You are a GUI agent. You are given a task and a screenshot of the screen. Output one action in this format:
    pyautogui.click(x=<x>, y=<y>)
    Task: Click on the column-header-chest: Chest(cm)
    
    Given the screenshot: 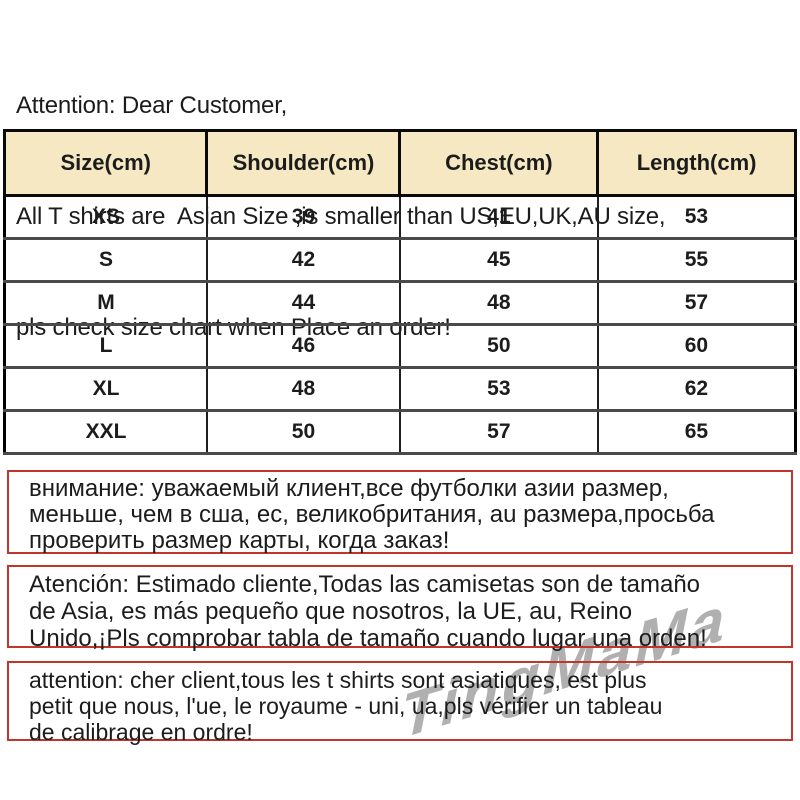 What is the action you would take?
    pyautogui.click(x=499, y=163)
    